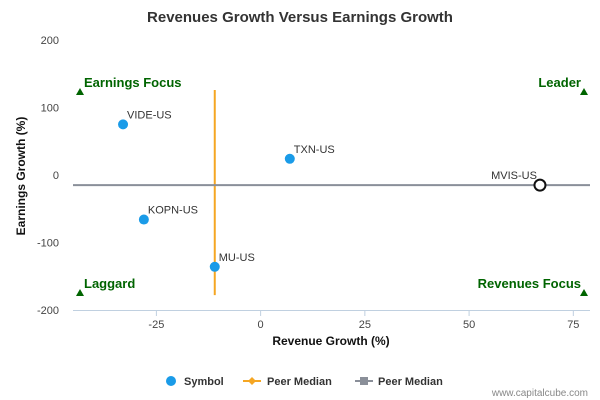  Describe the element at coordinates (143, 219) in the screenshot. I see `data-point-kopn-us` at that location.